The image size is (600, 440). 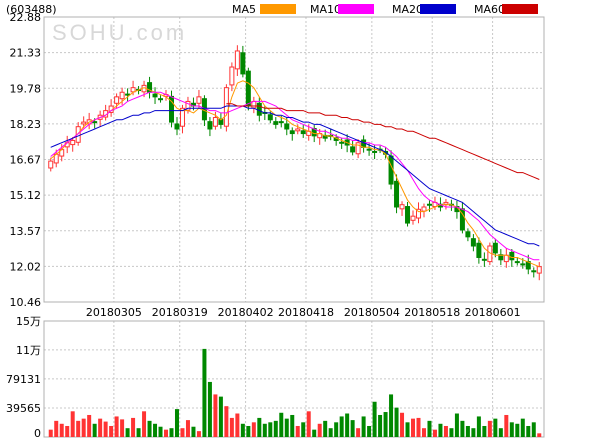 I want to click on date-tick-label: 20180402, so click(x=246, y=312).